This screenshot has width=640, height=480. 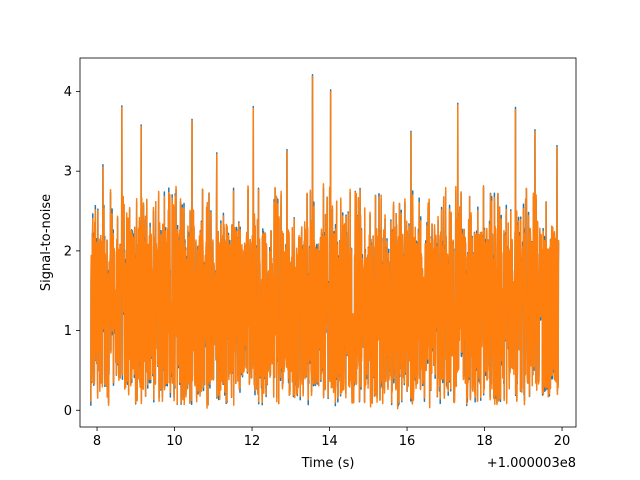 I want to click on y-tick-label: 0, so click(x=68, y=411).